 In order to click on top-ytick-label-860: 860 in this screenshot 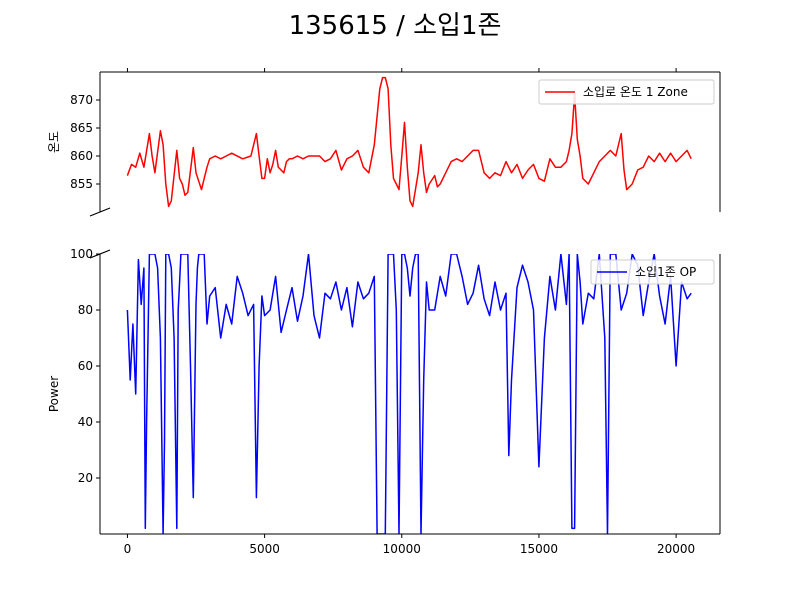, I will do `click(81, 156)`.